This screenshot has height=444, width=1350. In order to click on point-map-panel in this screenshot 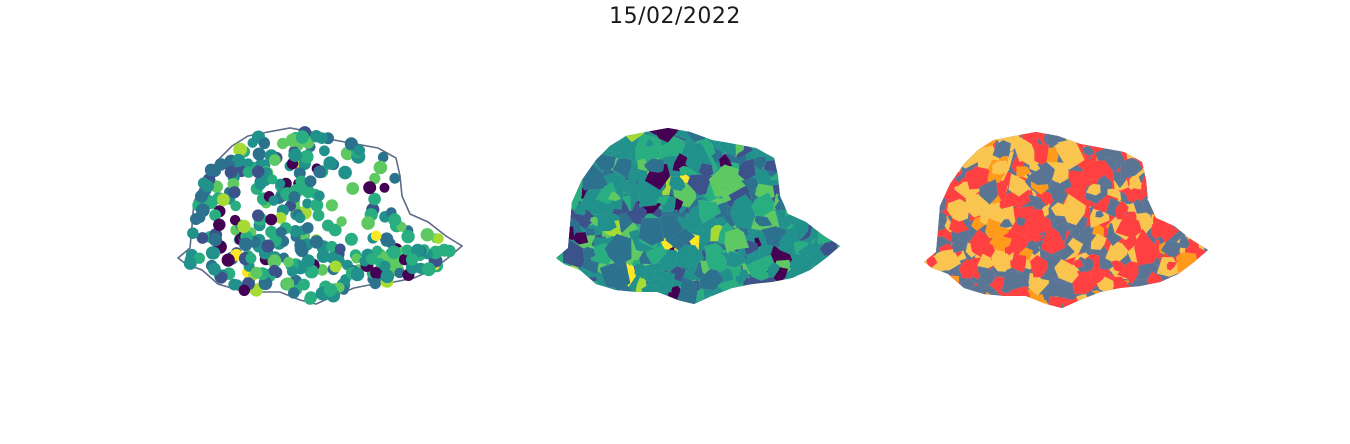, I will do `click(320, 215)`.